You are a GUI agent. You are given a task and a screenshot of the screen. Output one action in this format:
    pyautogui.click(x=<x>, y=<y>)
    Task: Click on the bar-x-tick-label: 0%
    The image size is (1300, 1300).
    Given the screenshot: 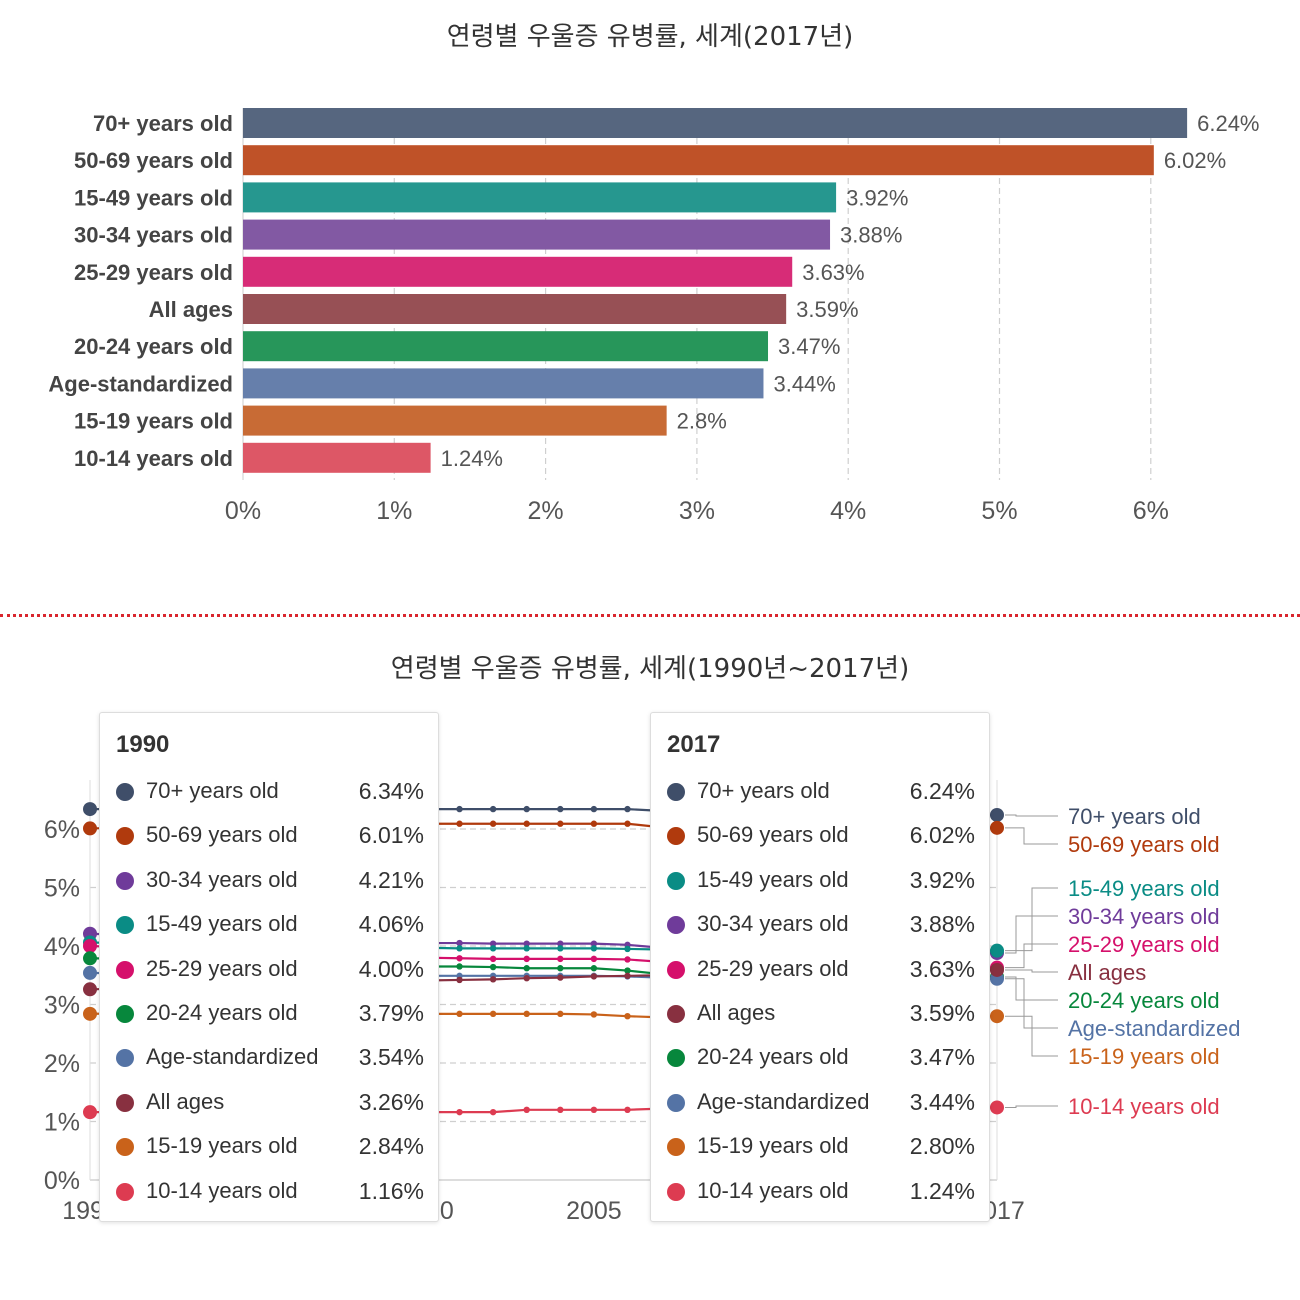 What is the action you would take?
    pyautogui.click(x=243, y=511)
    